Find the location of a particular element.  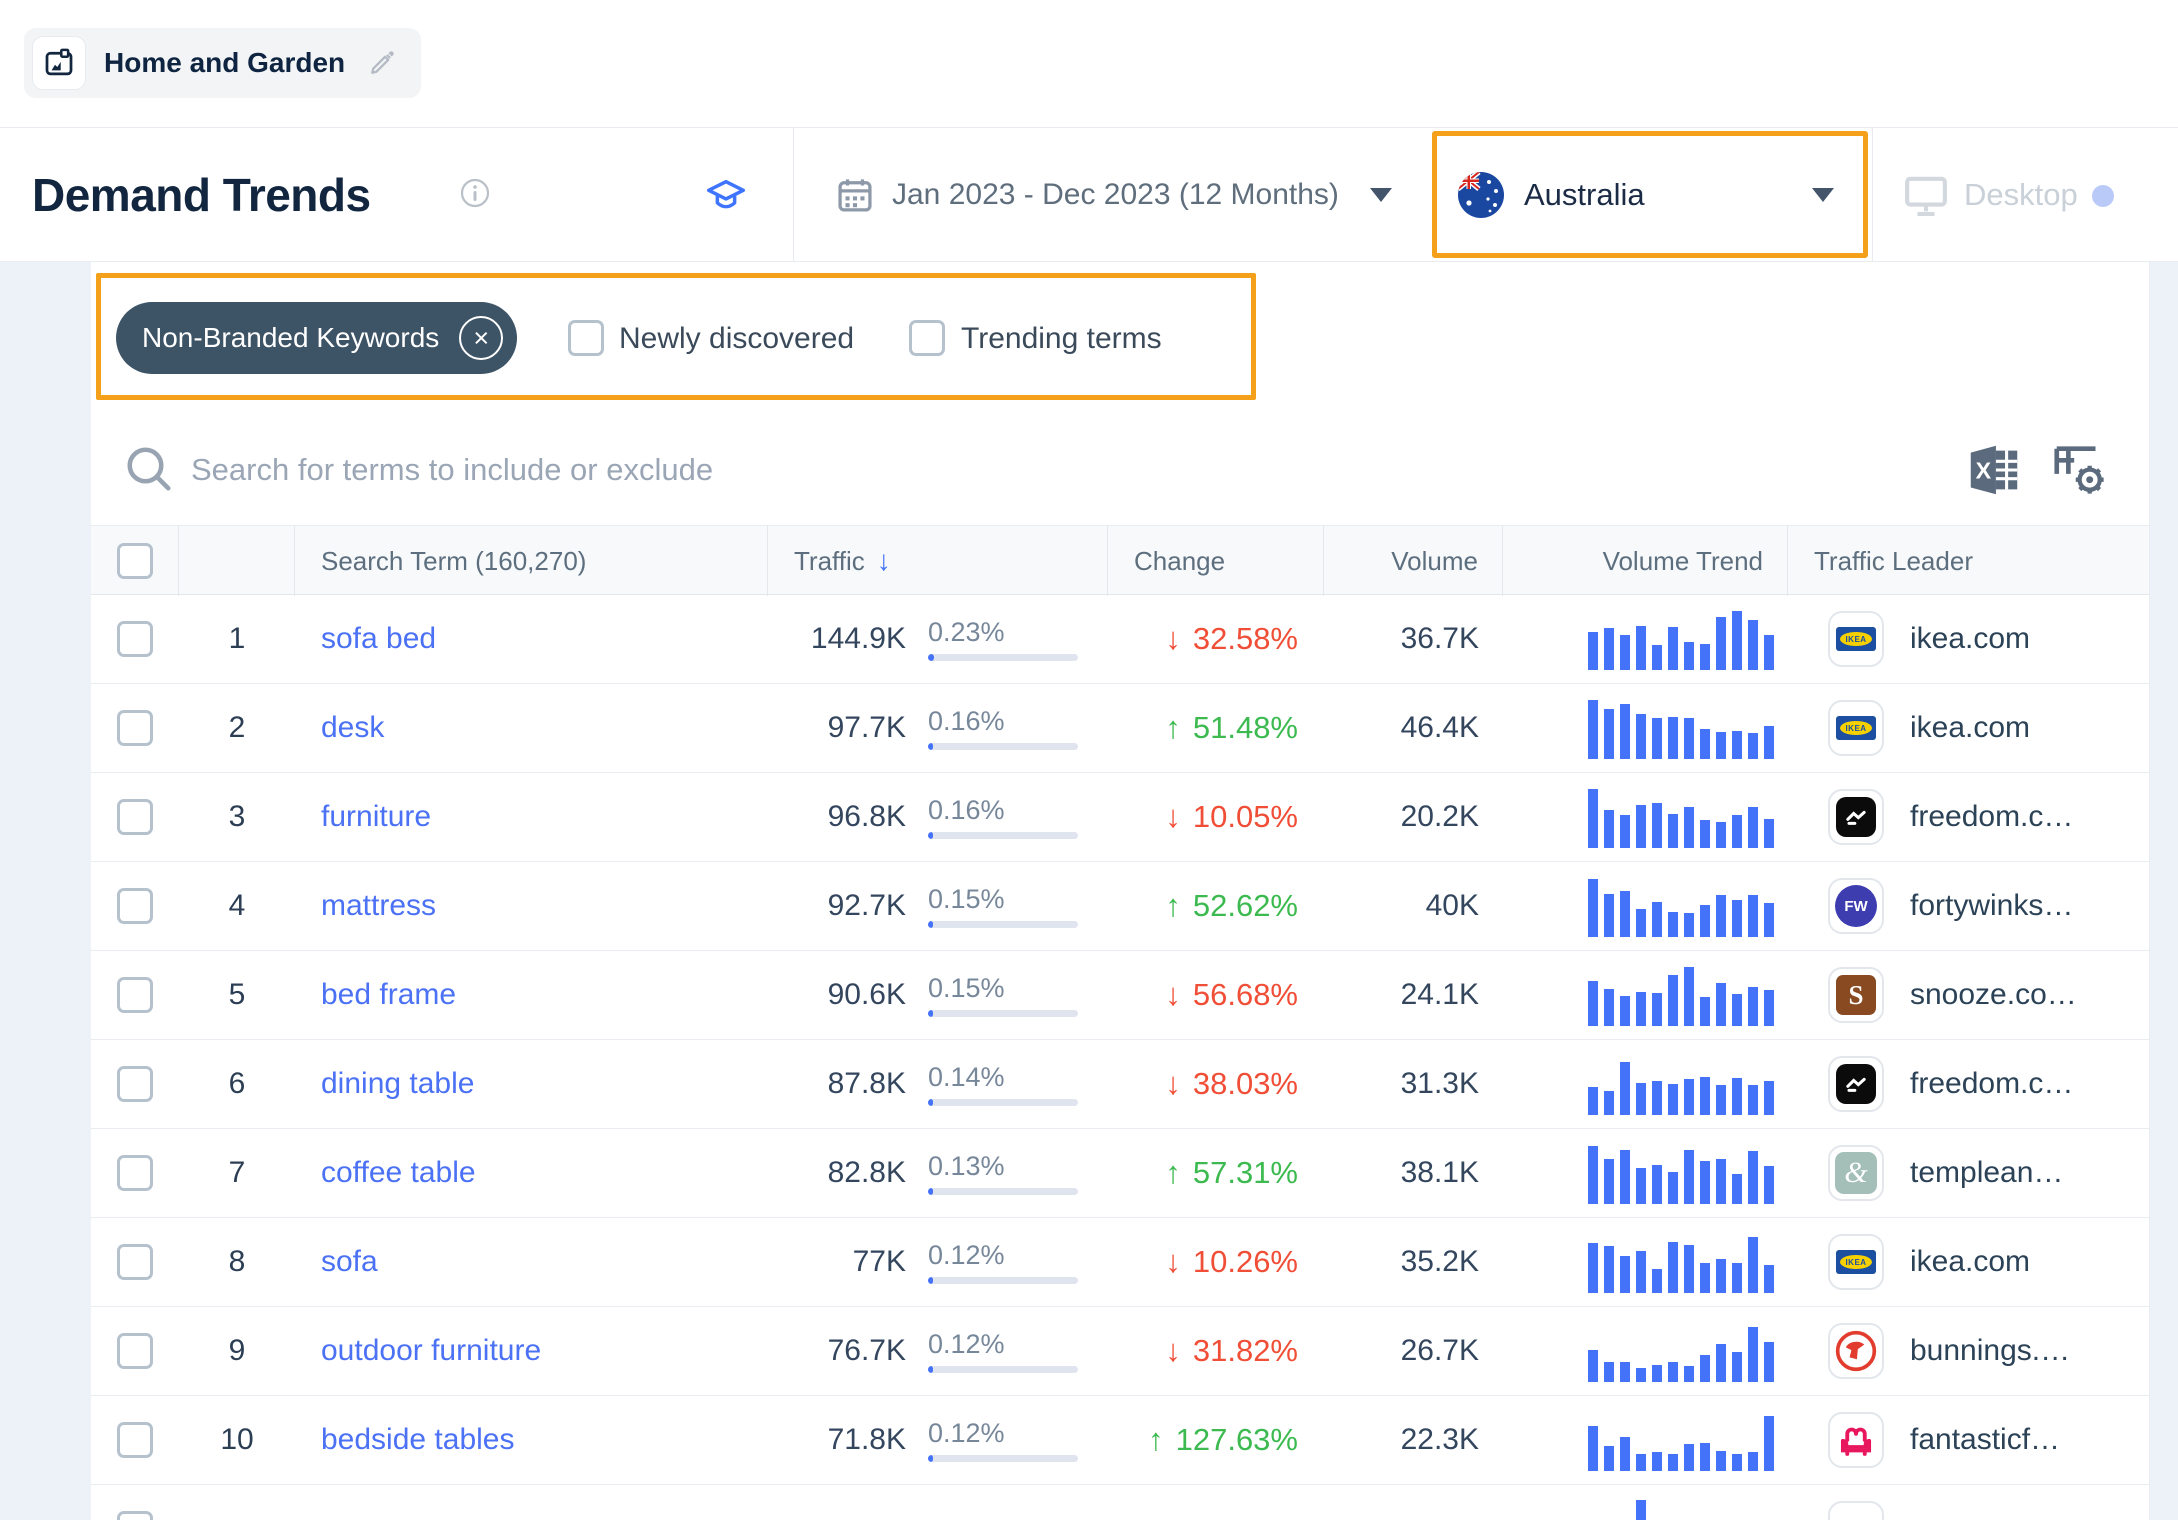

column-header-volume: Volume is located at coordinates (1413, 561).